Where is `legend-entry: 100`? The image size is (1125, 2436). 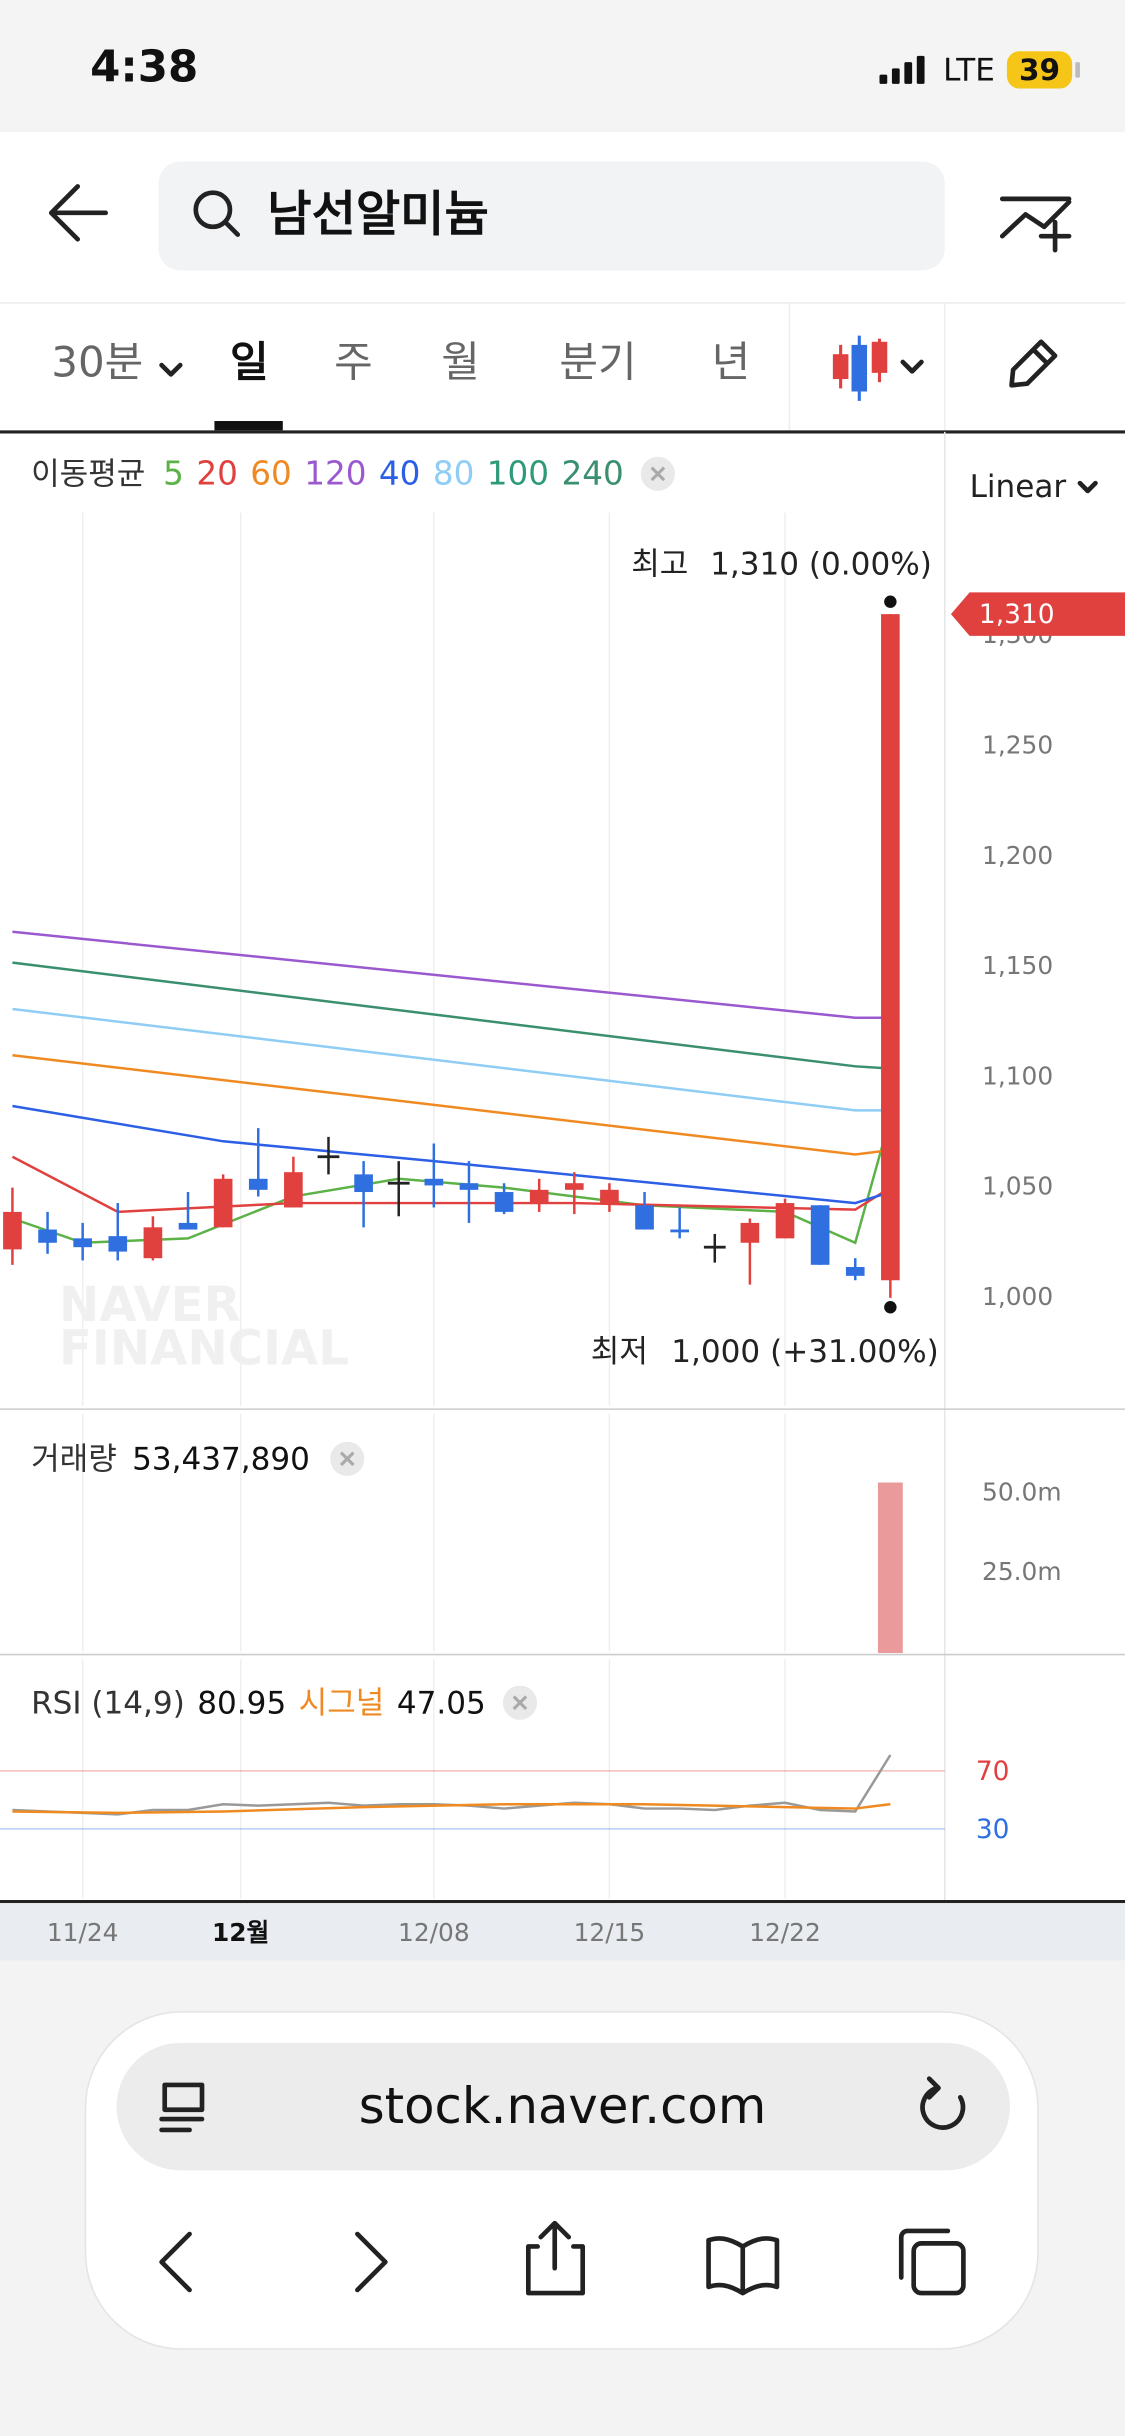 legend-entry: 100 is located at coordinates (518, 473).